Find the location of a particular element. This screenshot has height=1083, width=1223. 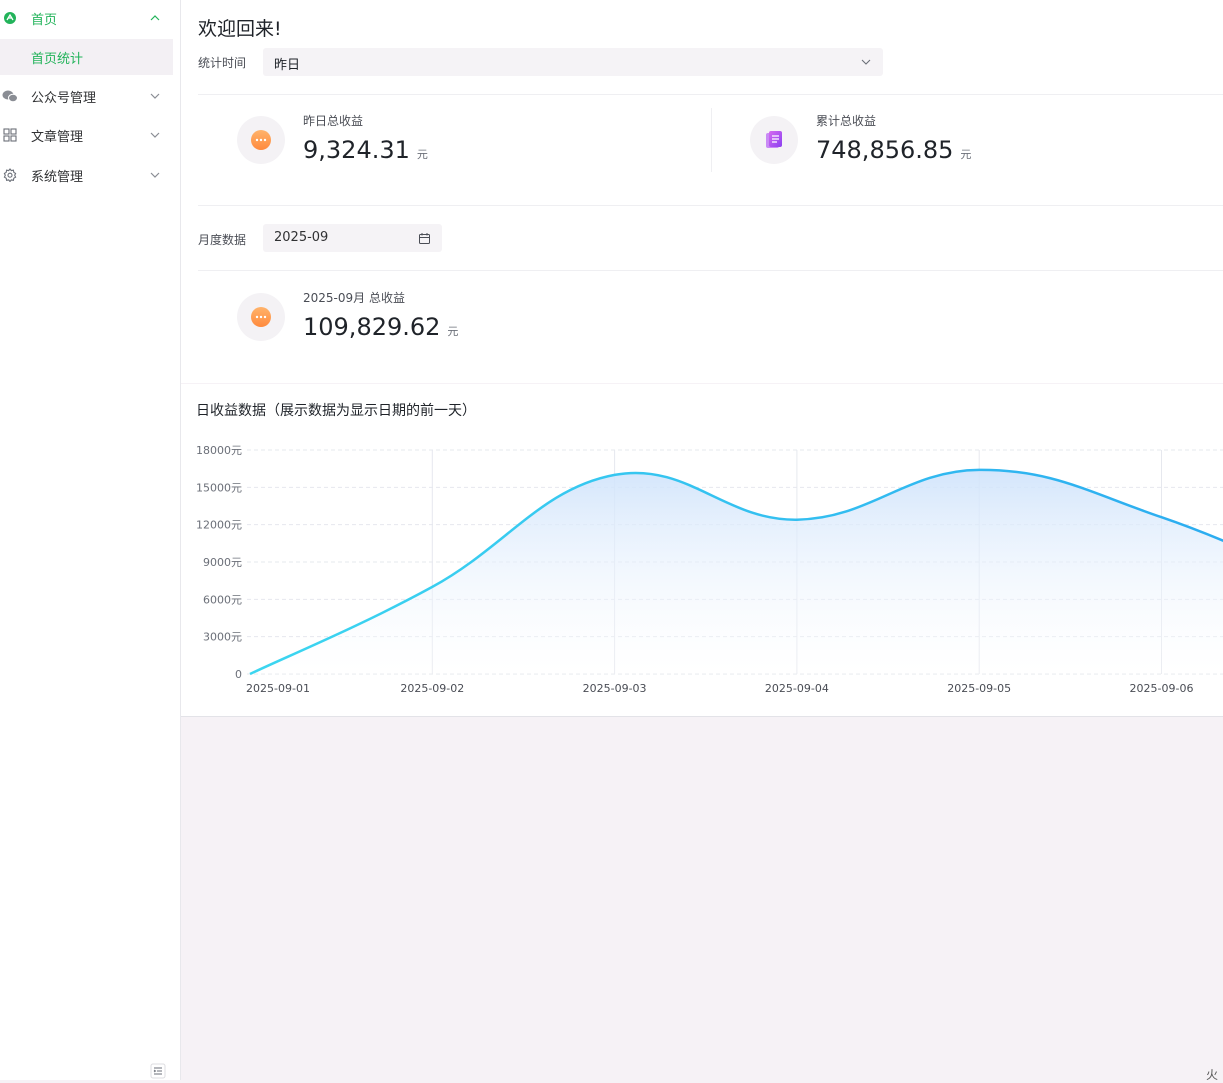

corner-text: 火 is located at coordinates (1212, 1075).